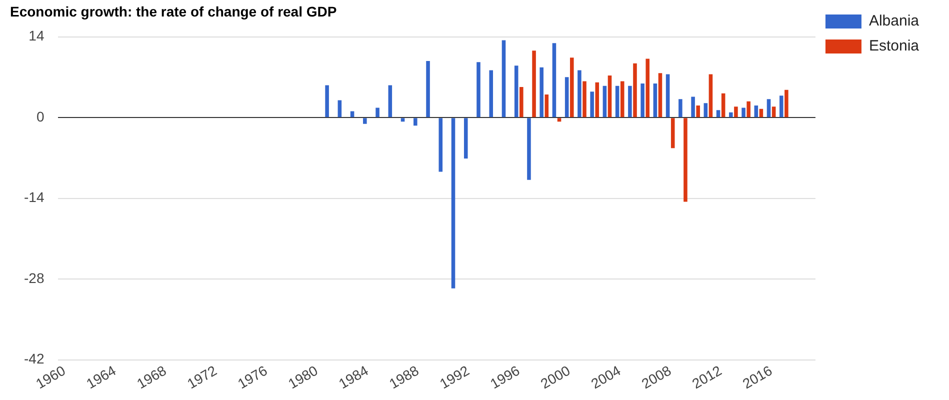 Image resolution: width=949 pixels, height=400 pixels. I want to click on x-tick-label: 1968, so click(152, 377).